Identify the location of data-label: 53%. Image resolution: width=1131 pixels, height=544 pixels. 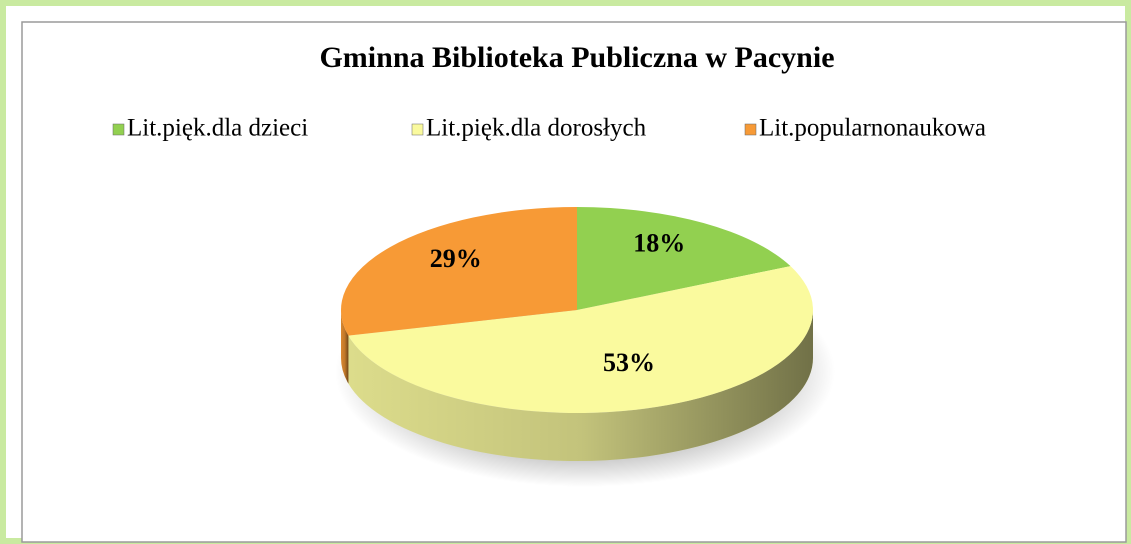
(629, 362).